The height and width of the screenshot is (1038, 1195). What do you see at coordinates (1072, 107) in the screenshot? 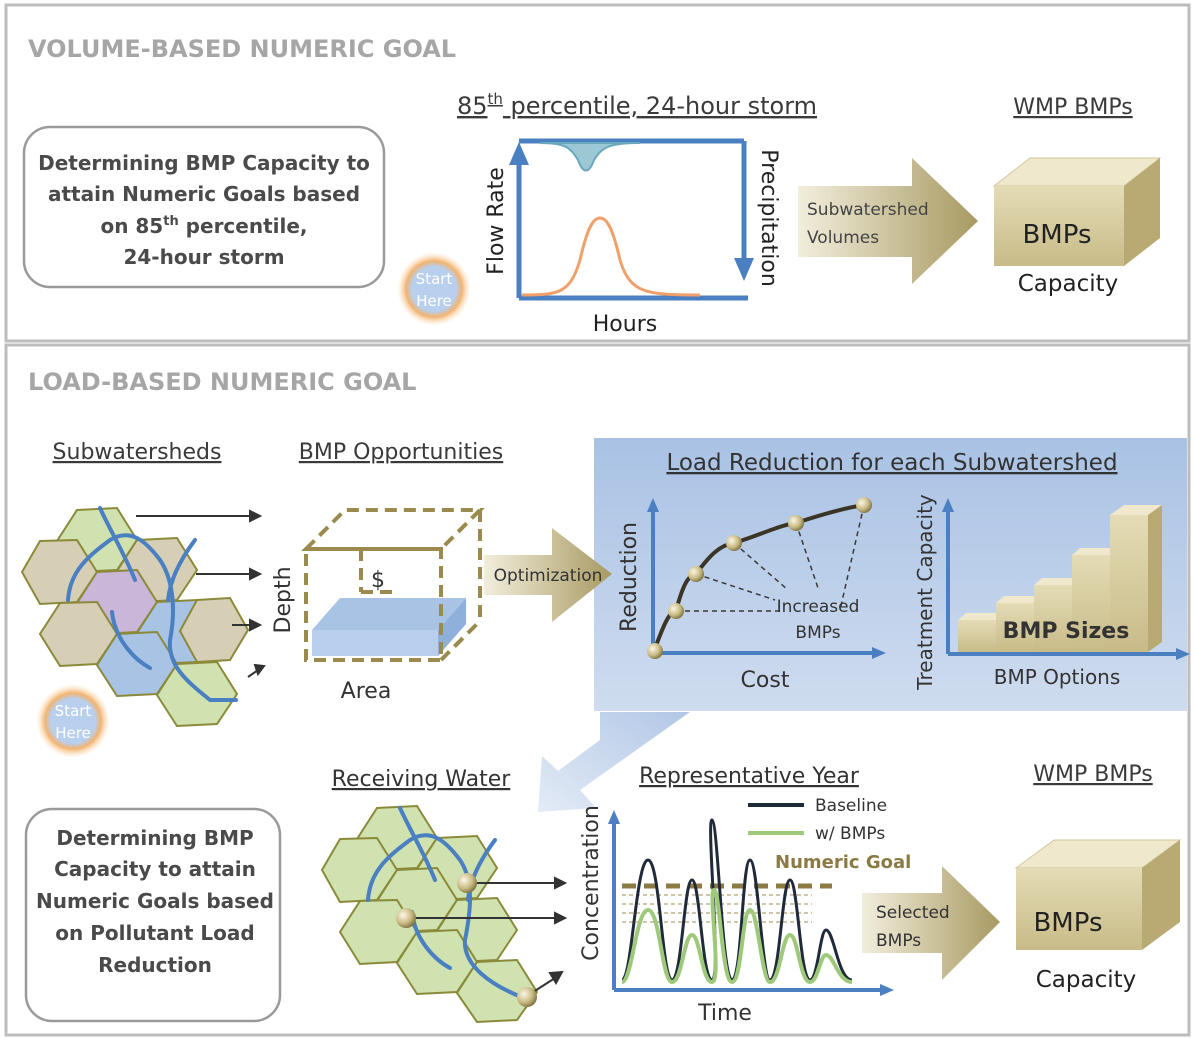
I see `volume-wmp-title: WMP BMPs` at bounding box center [1072, 107].